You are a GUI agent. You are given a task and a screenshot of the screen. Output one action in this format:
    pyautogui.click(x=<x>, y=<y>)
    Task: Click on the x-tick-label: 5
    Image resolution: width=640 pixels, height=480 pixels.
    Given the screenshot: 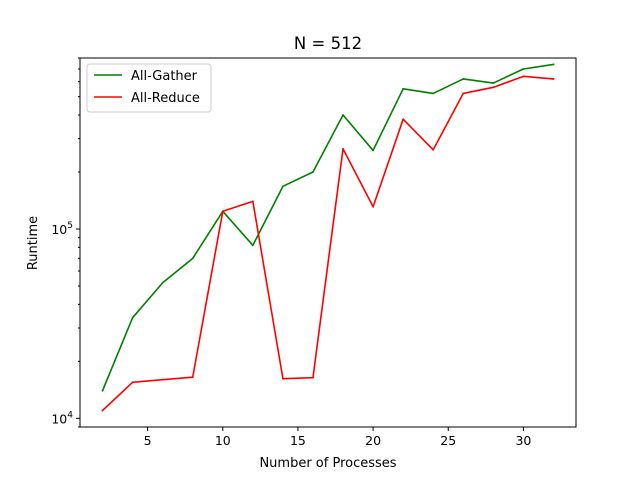 What is the action you would take?
    pyautogui.click(x=148, y=440)
    